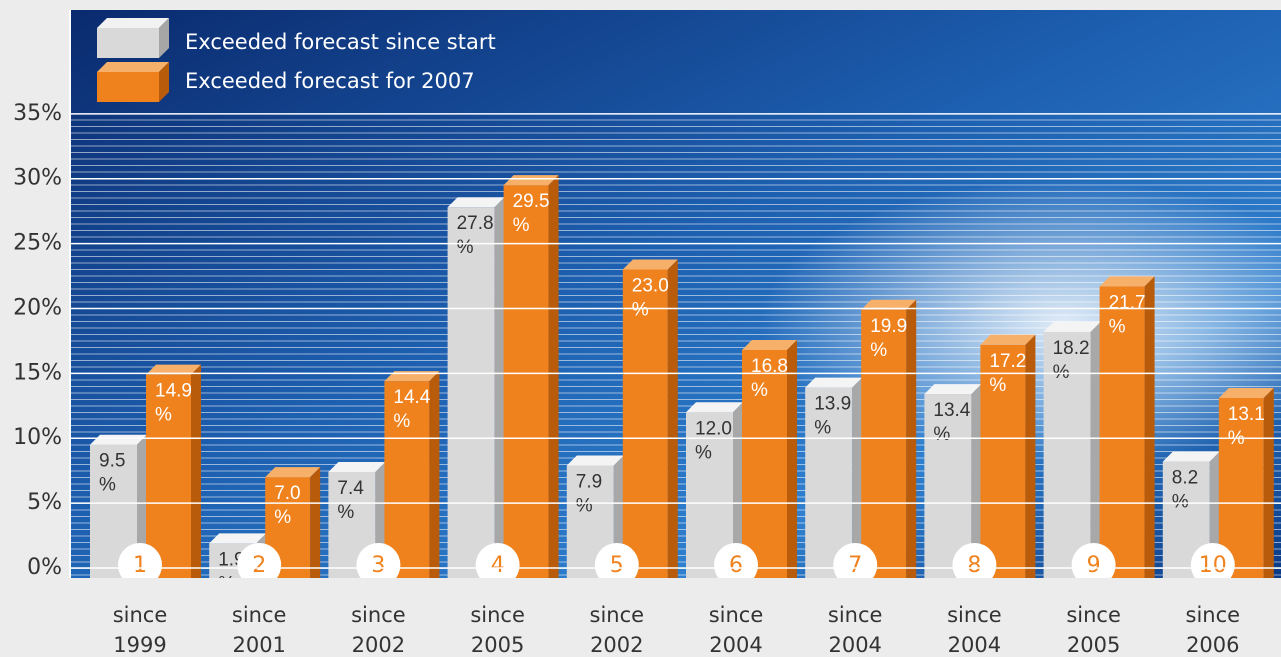 This screenshot has width=1281, height=657. Describe the element at coordinates (1213, 630) in the screenshot. I see `x-tick-label: since 2006` at that location.